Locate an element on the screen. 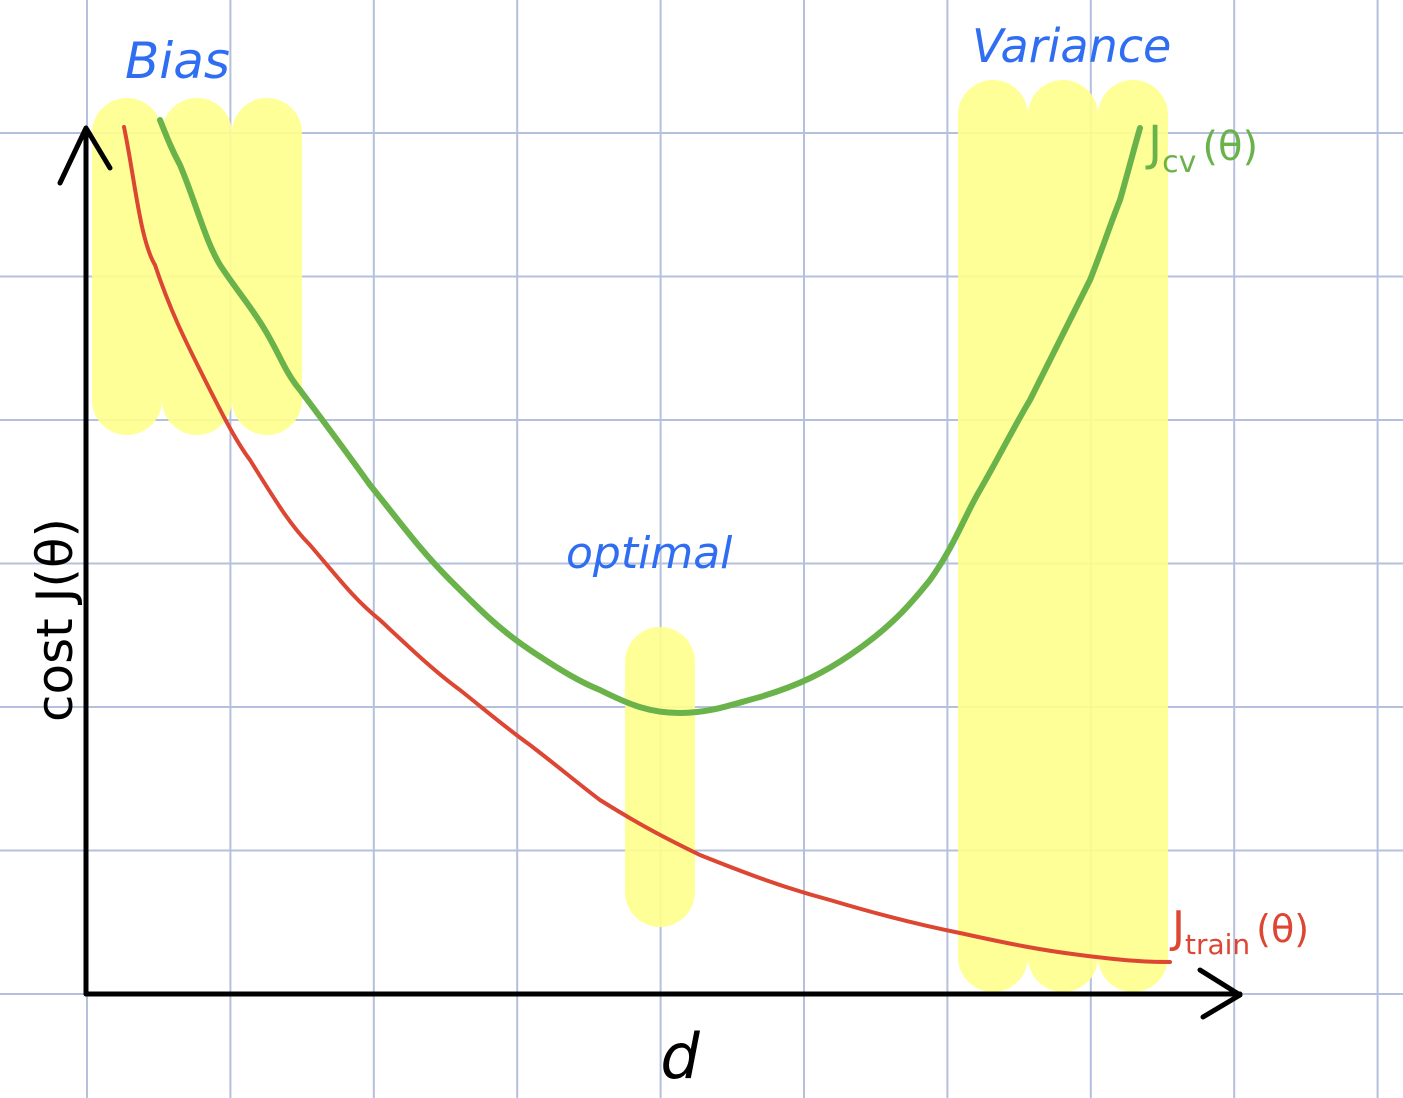 The width and height of the screenshot is (1403, 1098). cv-main: J is located at coordinates (1153, 144).